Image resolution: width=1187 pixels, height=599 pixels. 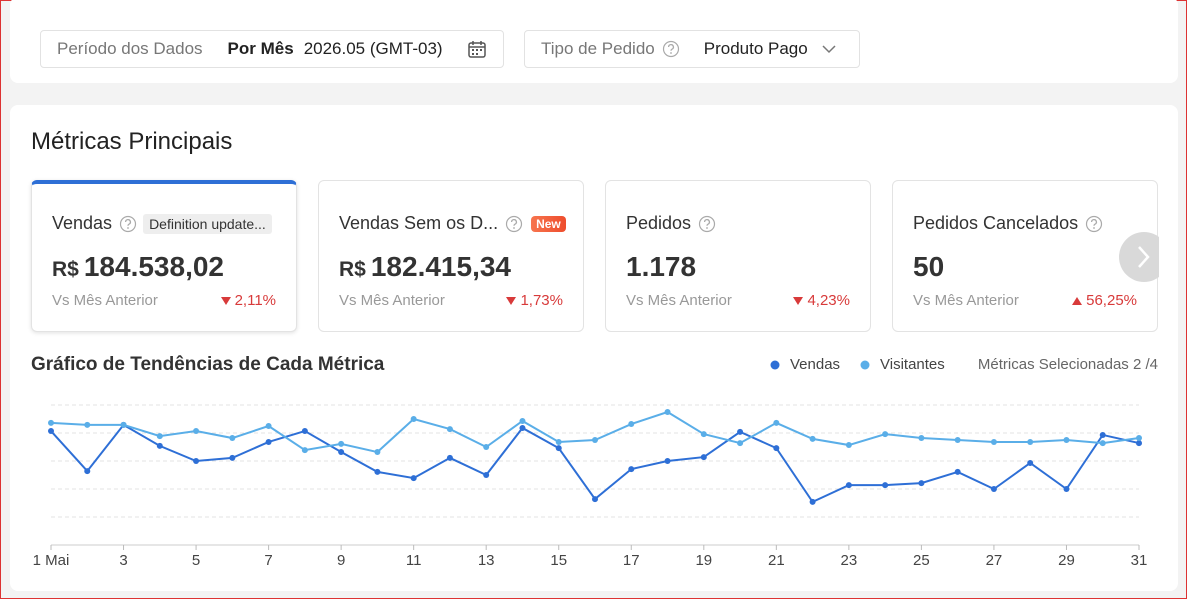 What do you see at coordinates (130, 48) in the screenshot?
I see `period-label: Período dos Dados` at bounding box center [130, 48].